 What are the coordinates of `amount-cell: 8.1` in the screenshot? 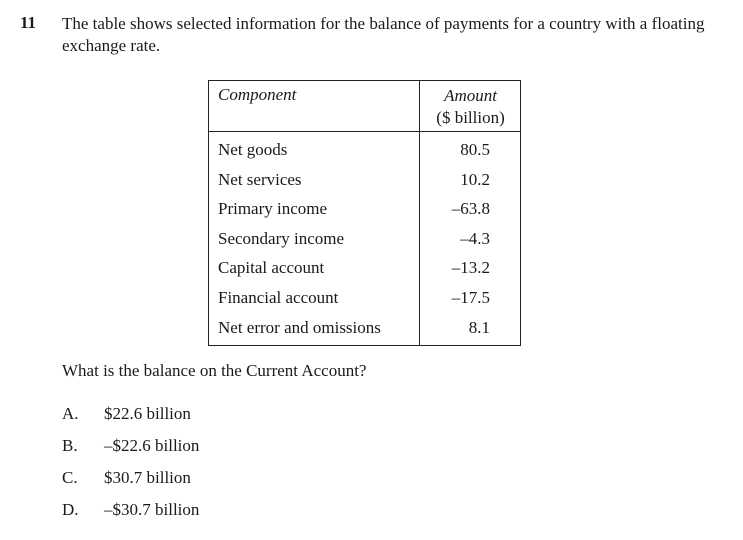 It's located at (479, 327).